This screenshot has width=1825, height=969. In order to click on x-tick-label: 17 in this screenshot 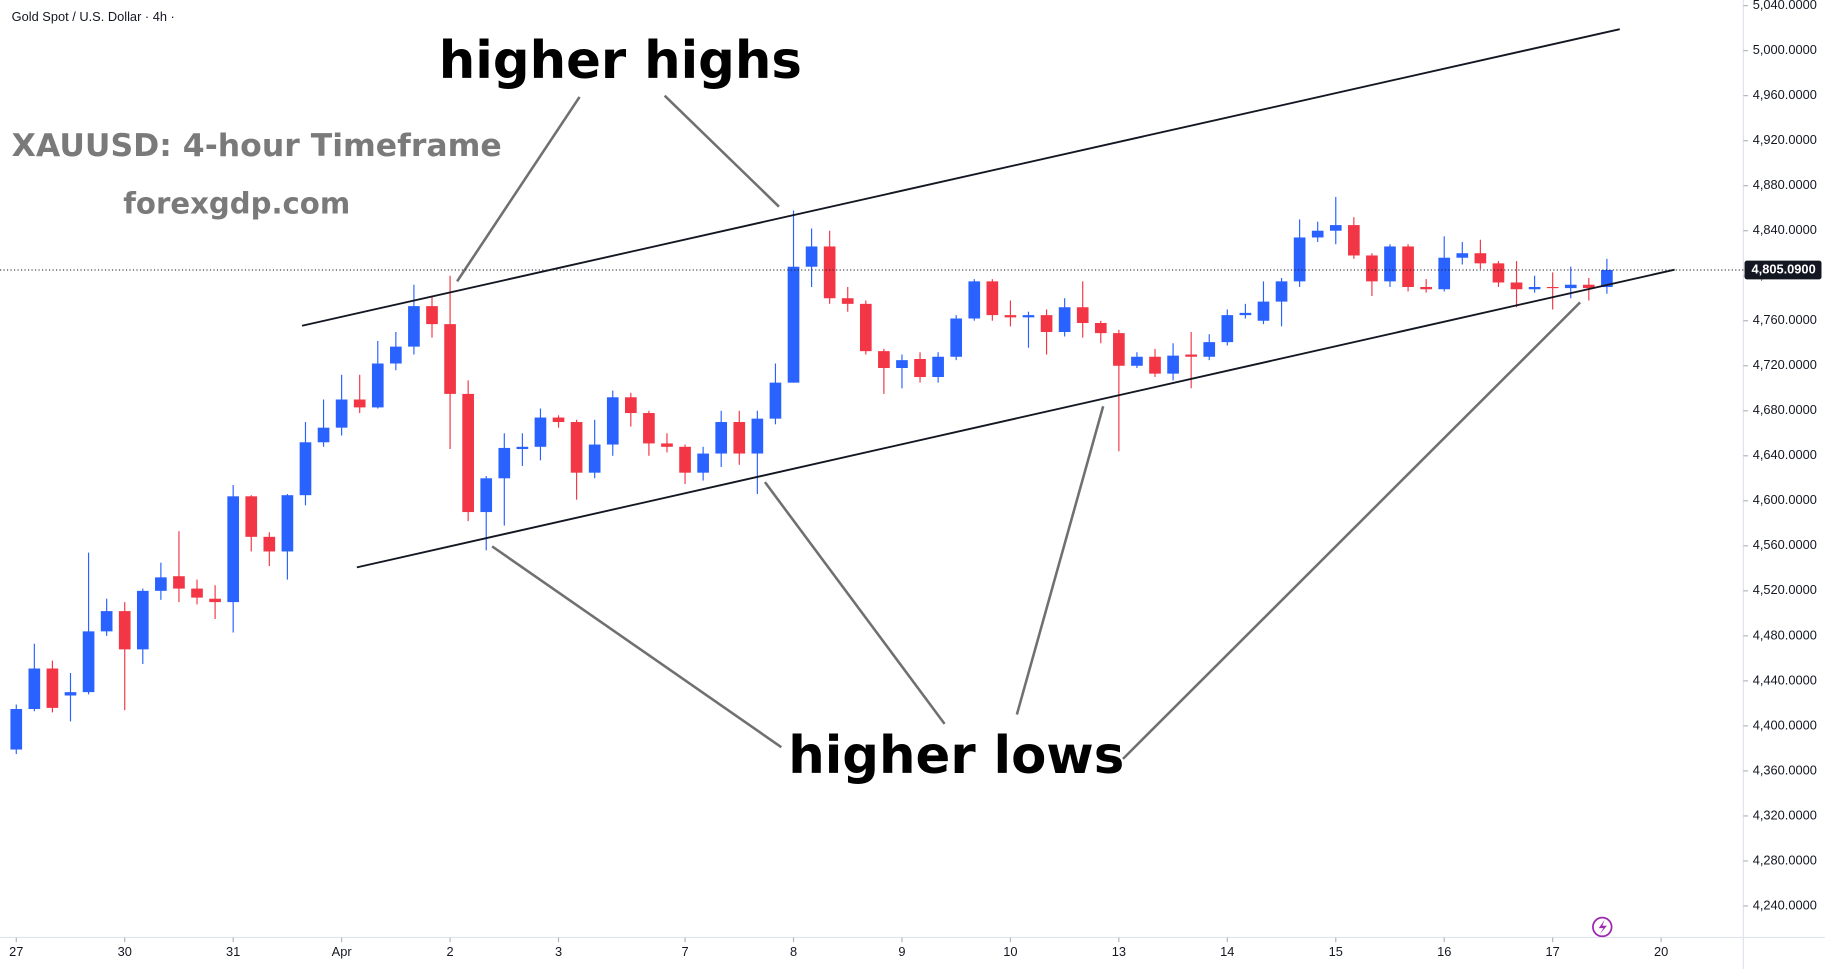, I will do `click(1553, 951)`.